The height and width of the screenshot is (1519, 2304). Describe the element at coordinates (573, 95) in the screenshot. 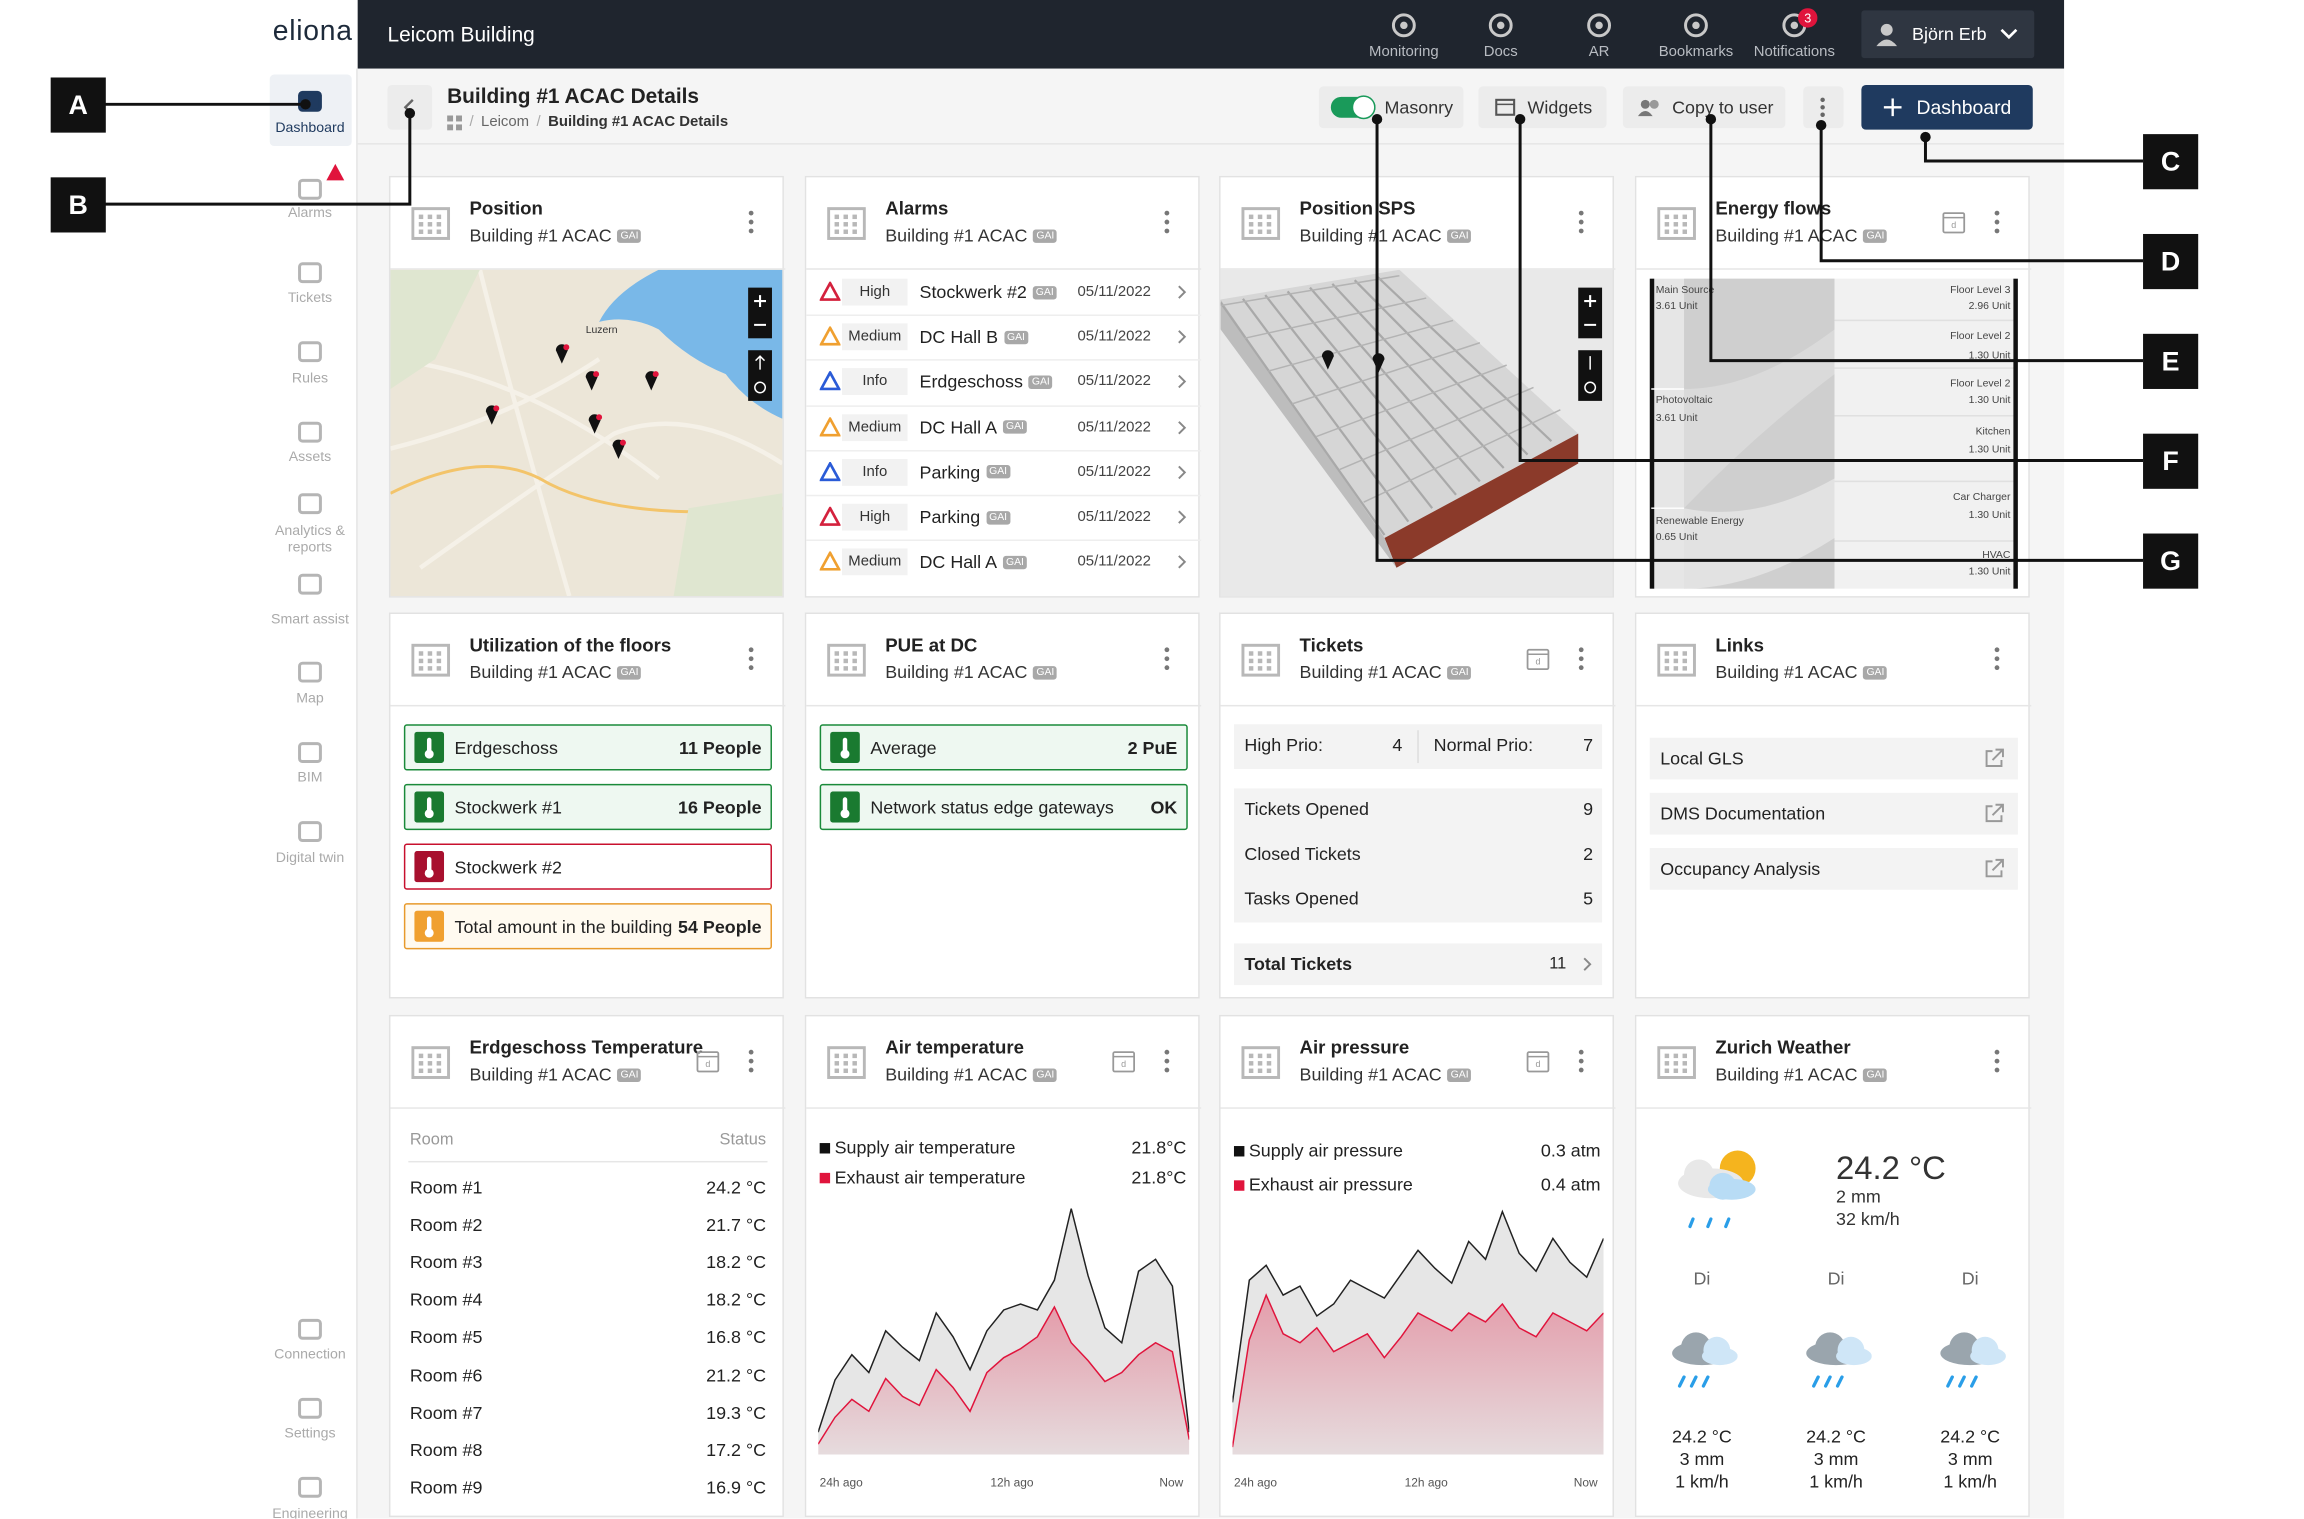

I see `page-title: Building #1 ACAC Details` at that location.